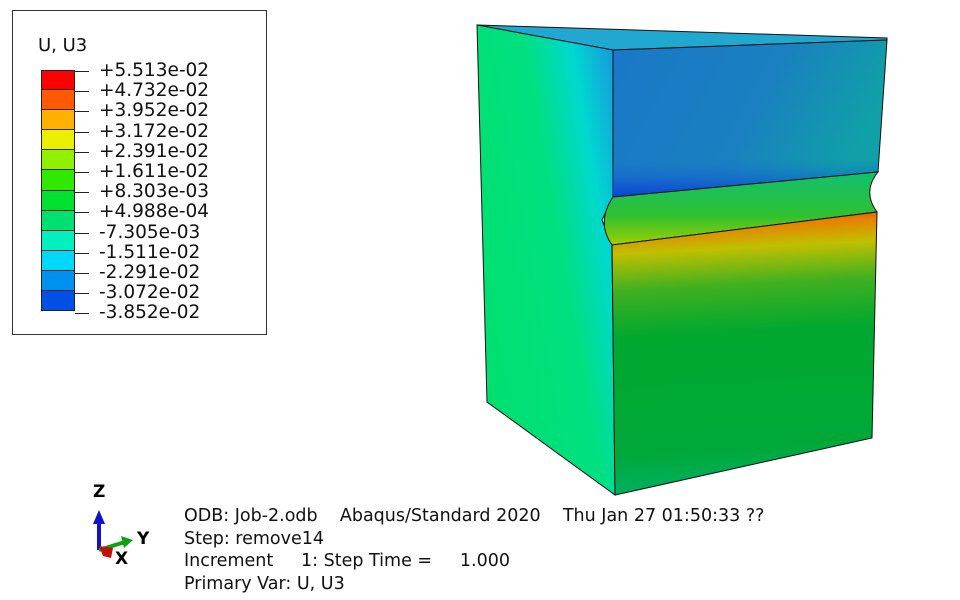 Image resolution: width=960 pixels, height=600 pixels. Describe the element at coordinates (99, 492) in the screenshot. I see `z-axis-label: Z` at that location.